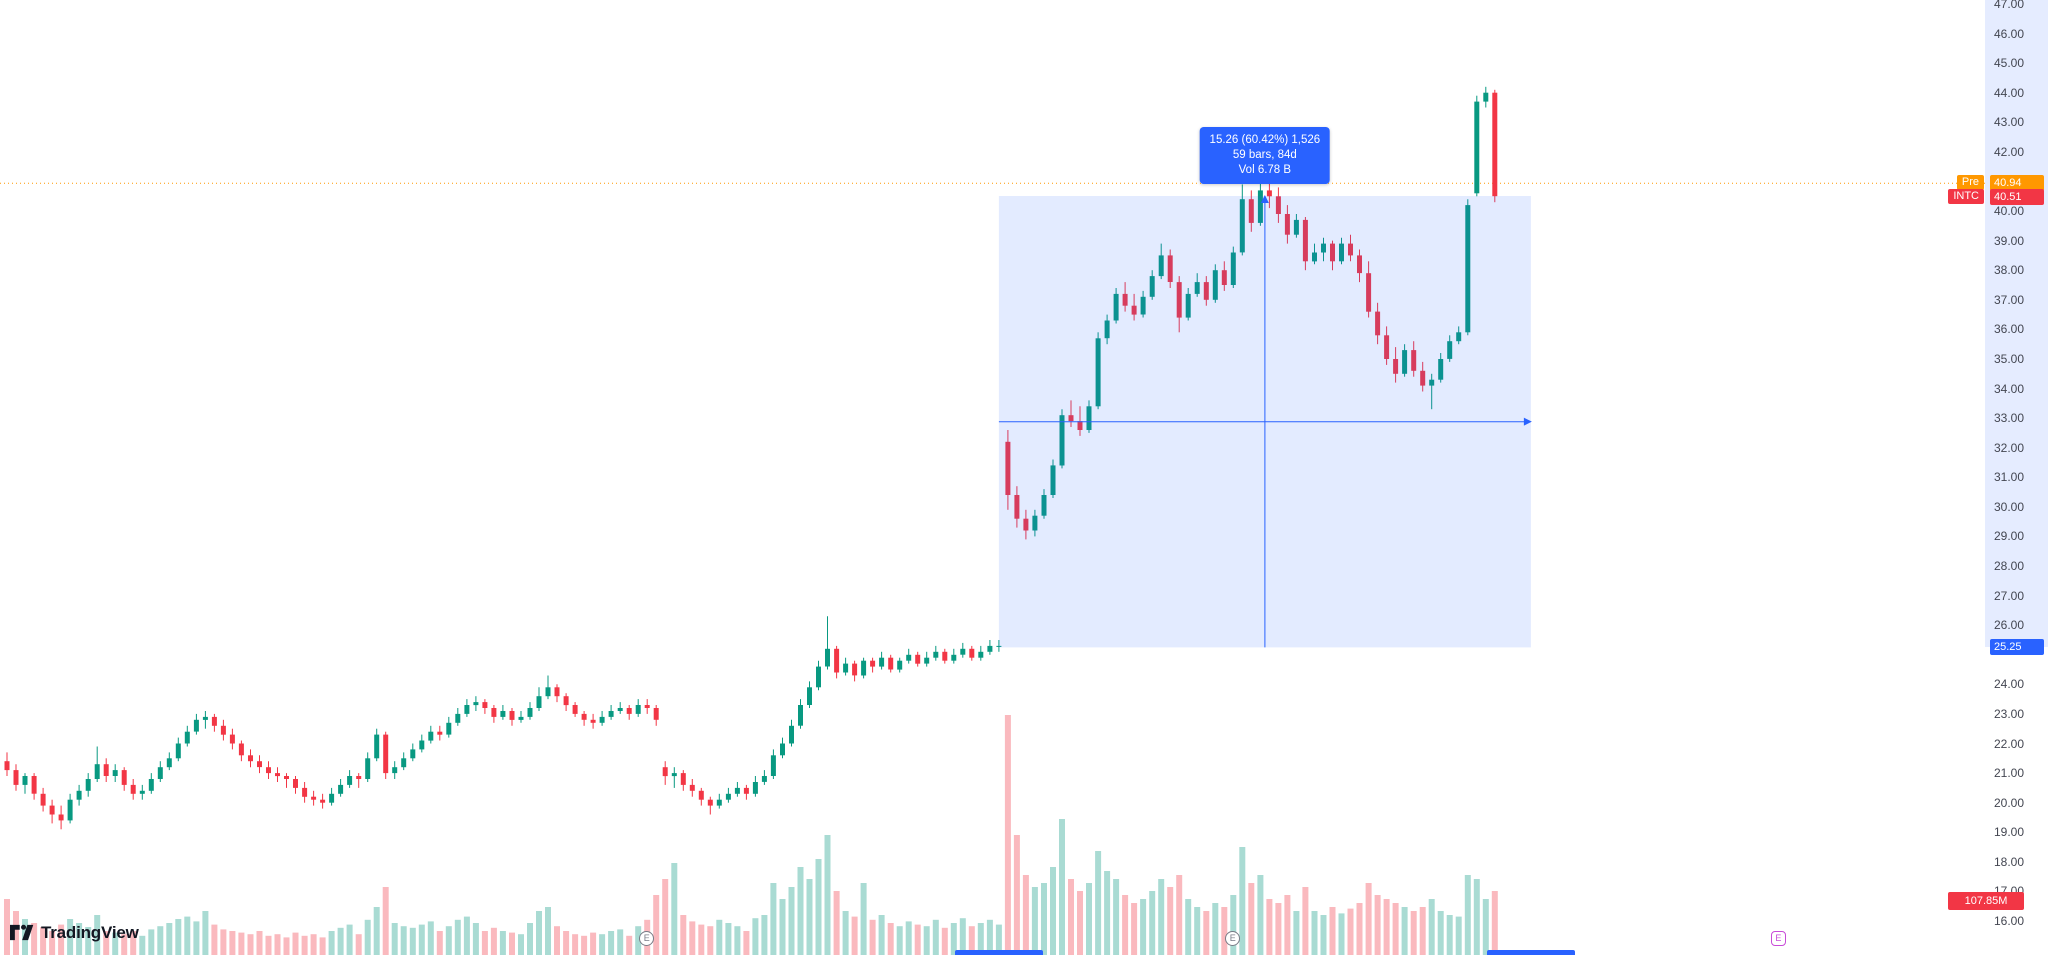  I want to click on last-price-badge: 40.51, so click(2017, 196).